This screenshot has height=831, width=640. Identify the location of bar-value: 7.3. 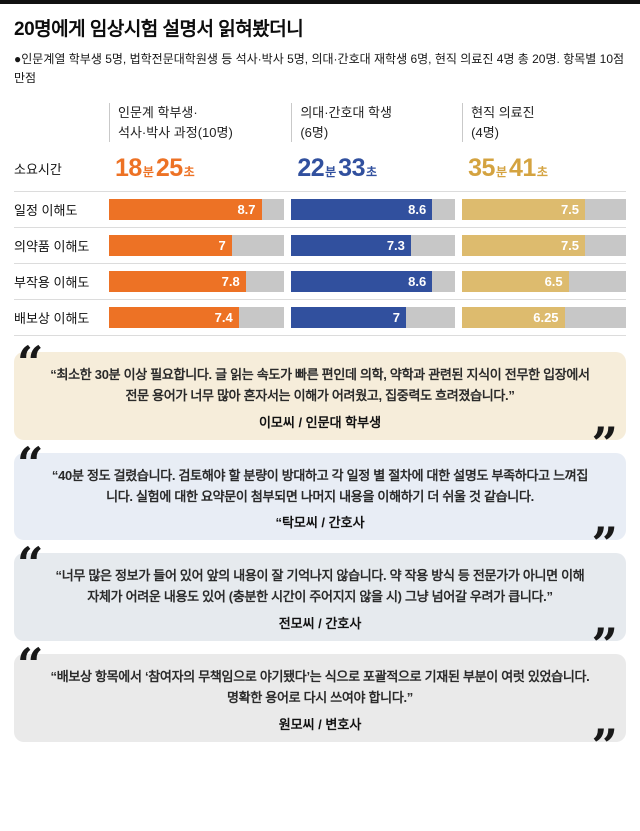
(395, 246).